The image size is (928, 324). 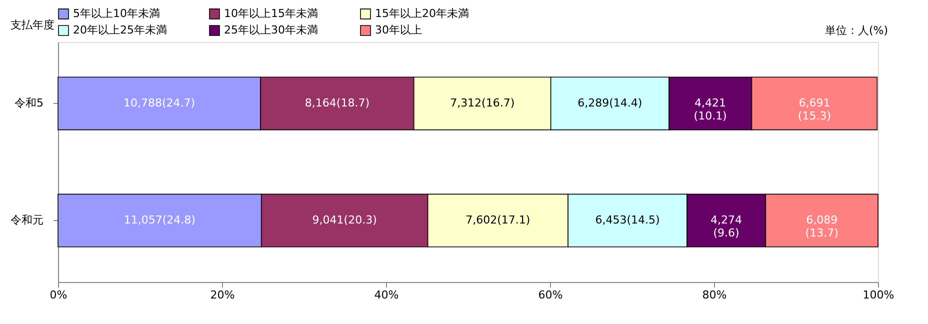 What do you see at coordinates (422, 13) in the screenshot?
I see `legend-label: 15年以上20年未満` at bounding box center [422, 13].